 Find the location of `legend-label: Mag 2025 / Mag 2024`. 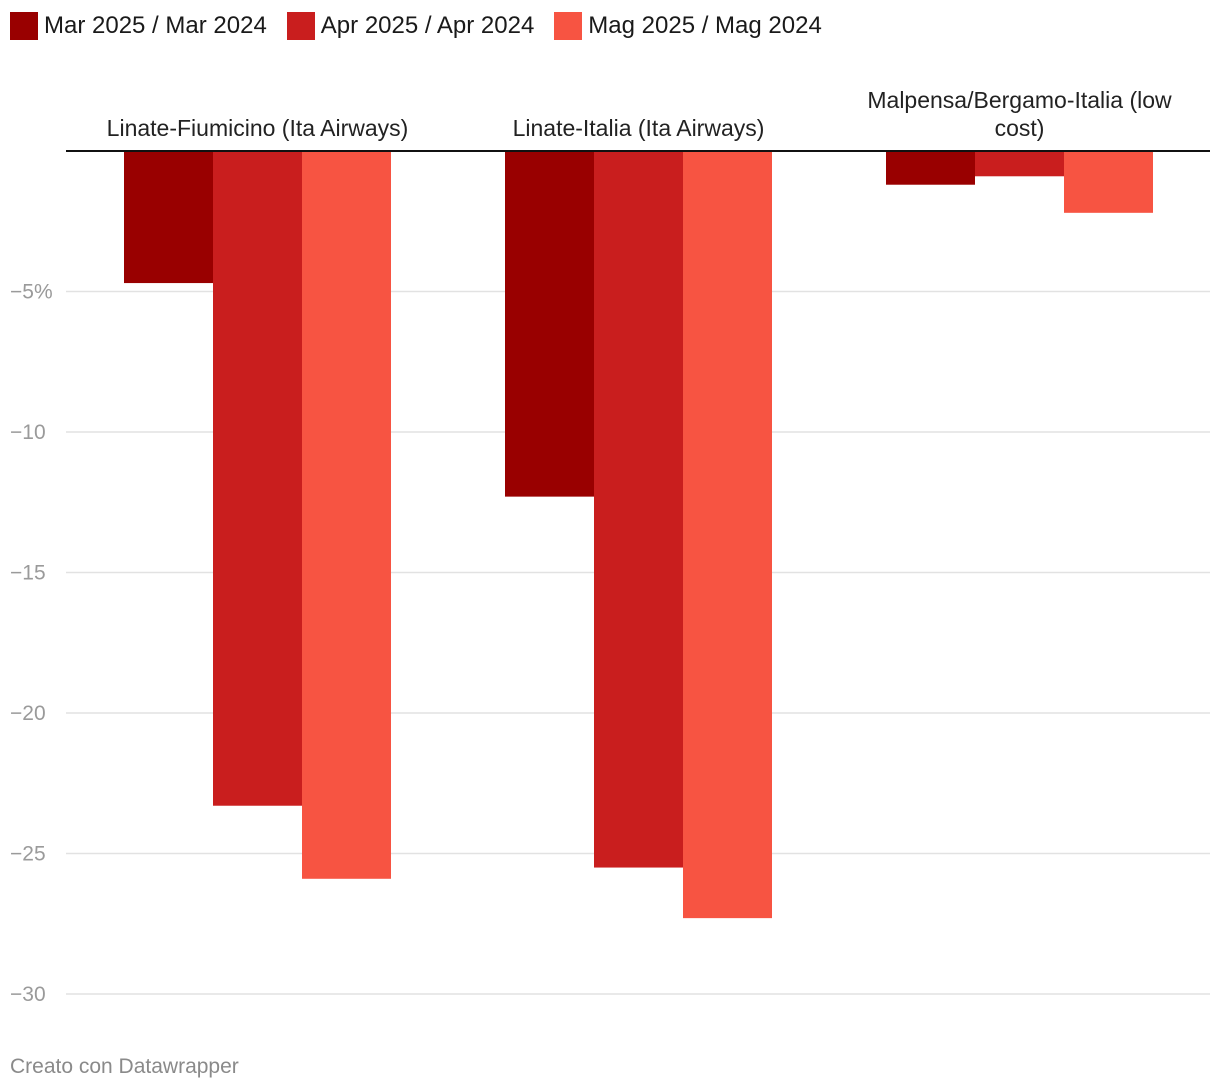

legend-label: Mag 2025 / Mag 2024 is located at coordinates (705, 25).